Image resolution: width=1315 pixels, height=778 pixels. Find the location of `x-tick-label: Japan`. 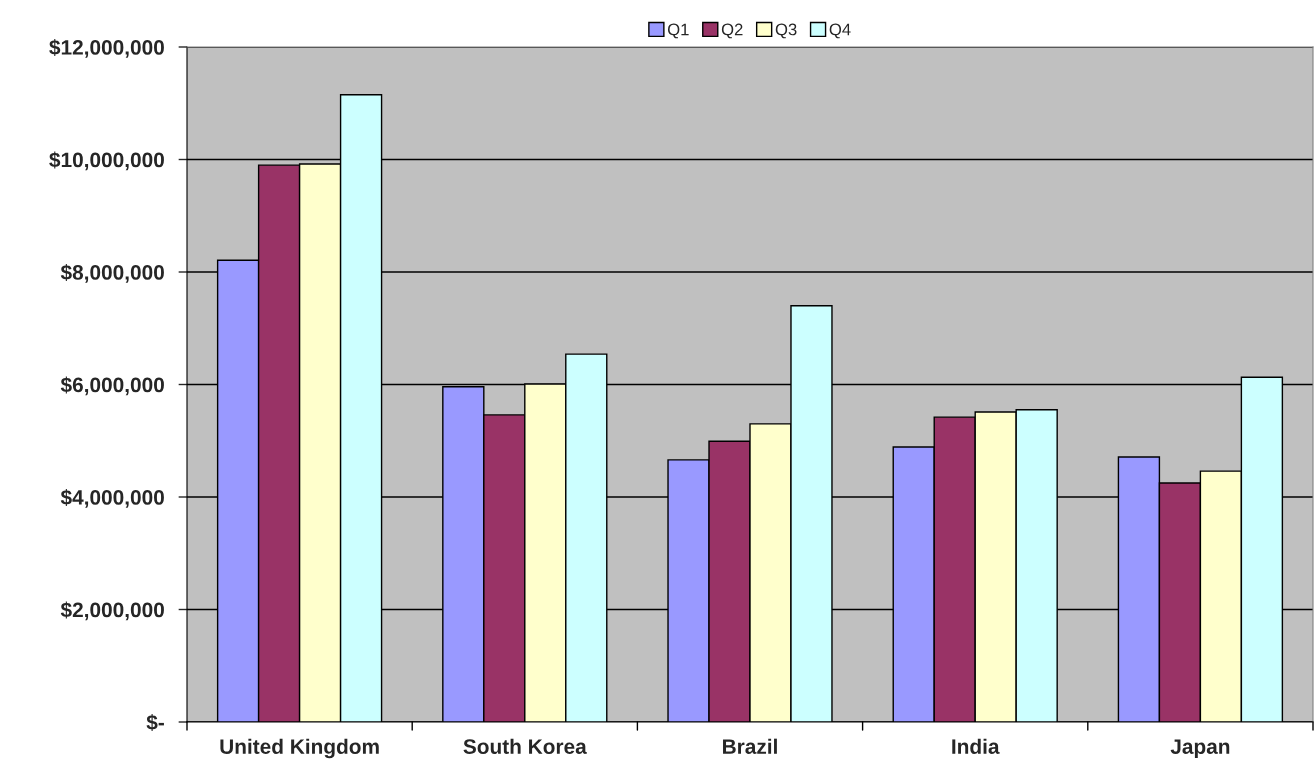

x-tick-label: Japan is located at coordinates (1200, 749).